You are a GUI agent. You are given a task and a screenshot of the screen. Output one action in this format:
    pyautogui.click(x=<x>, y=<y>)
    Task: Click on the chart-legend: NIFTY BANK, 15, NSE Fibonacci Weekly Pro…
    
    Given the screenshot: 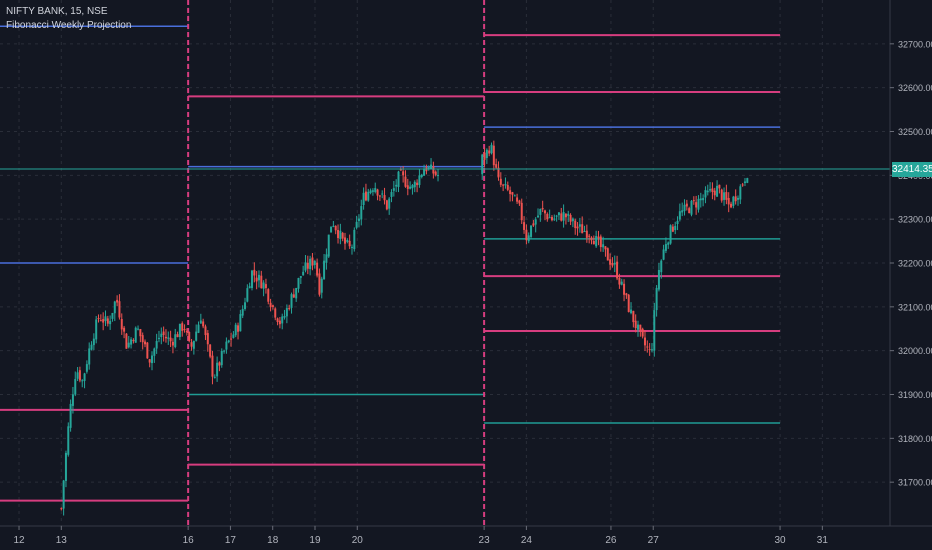 What is the action you would take?
    pyautogui.click(x=68, y=19)
    